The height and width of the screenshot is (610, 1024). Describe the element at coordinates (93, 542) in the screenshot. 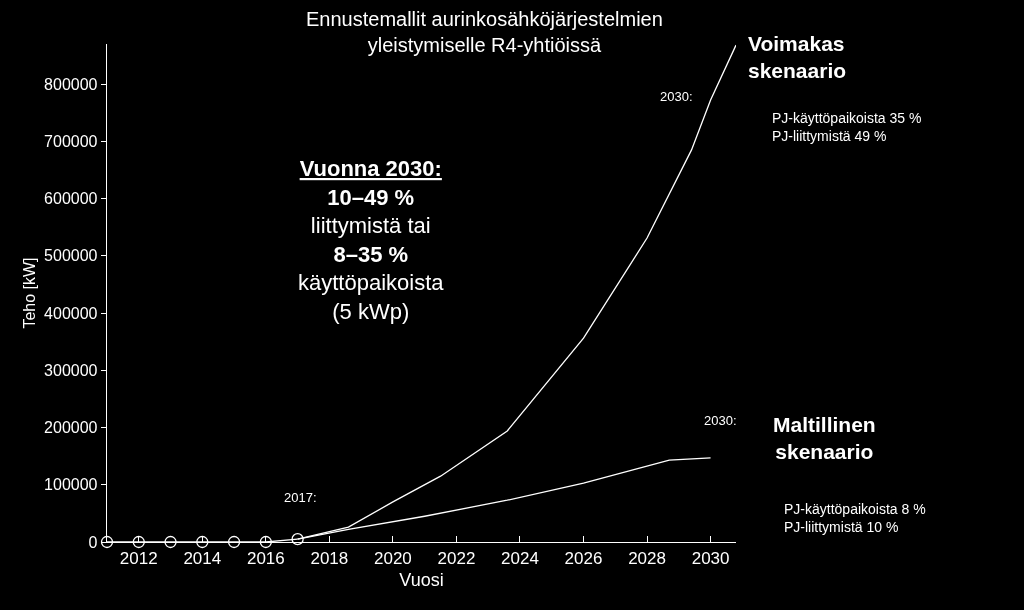

I see `y-tick-label: 0` at that location.